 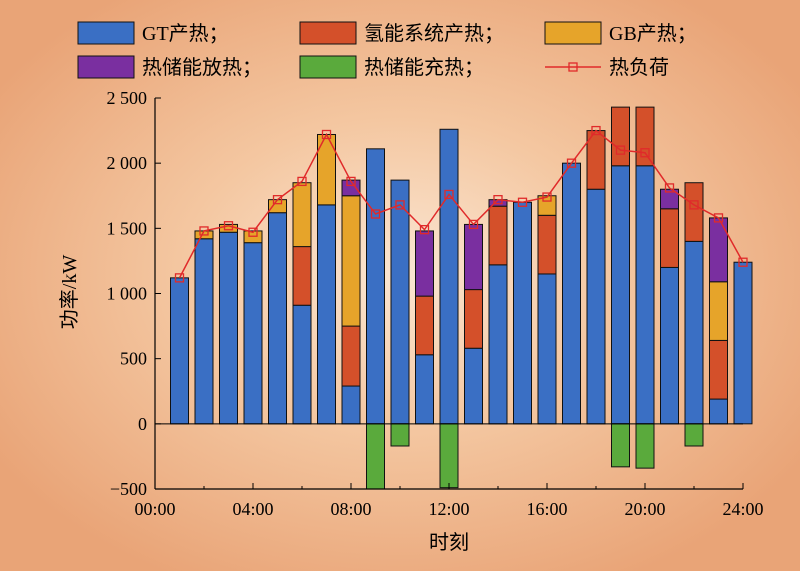 I want to click on legend-label: 热负荷, so click(x=639, y=67).